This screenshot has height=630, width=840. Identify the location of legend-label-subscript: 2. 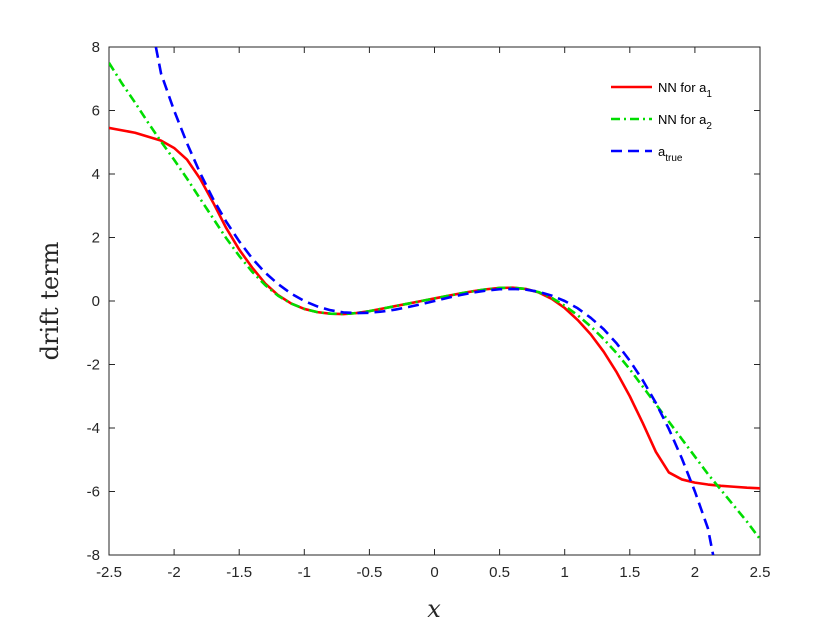
(709, 126).